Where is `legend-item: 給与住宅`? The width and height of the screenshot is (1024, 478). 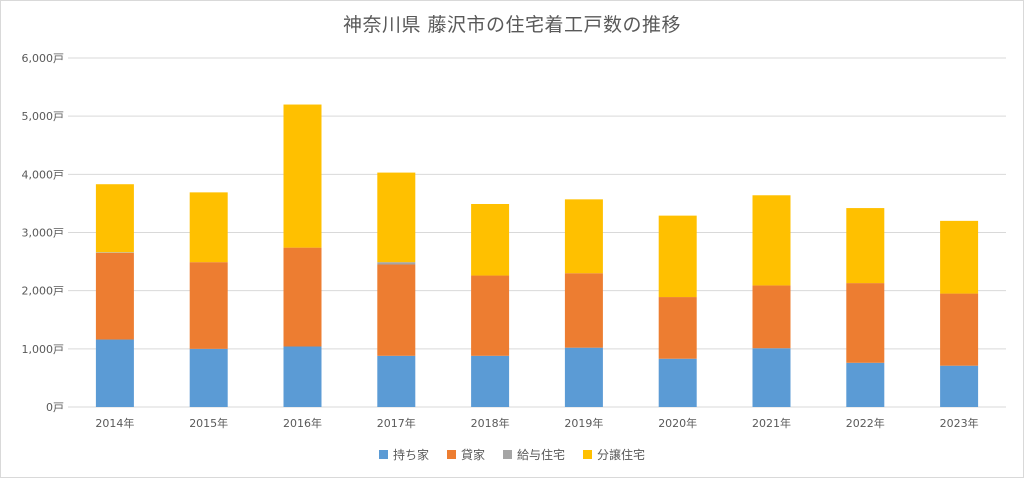 legend-item: 給与住宅 is located at coordinates (534, 454).